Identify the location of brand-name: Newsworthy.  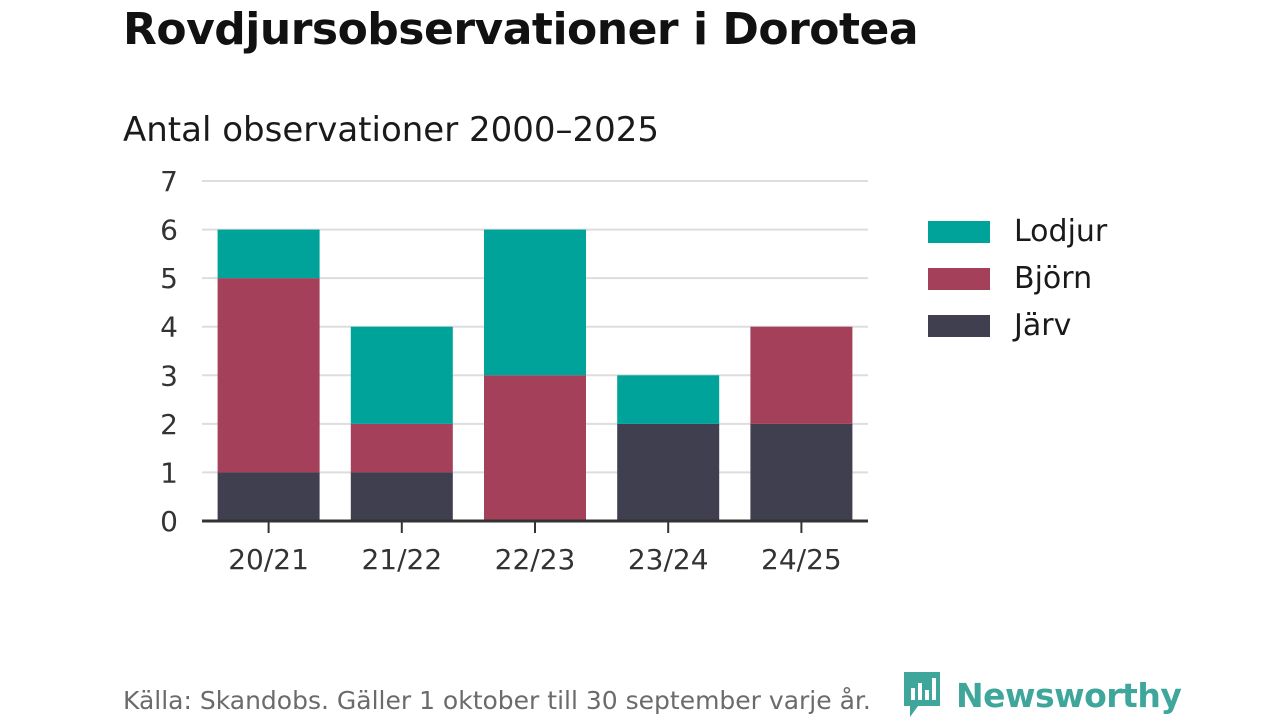
(1069, 695).